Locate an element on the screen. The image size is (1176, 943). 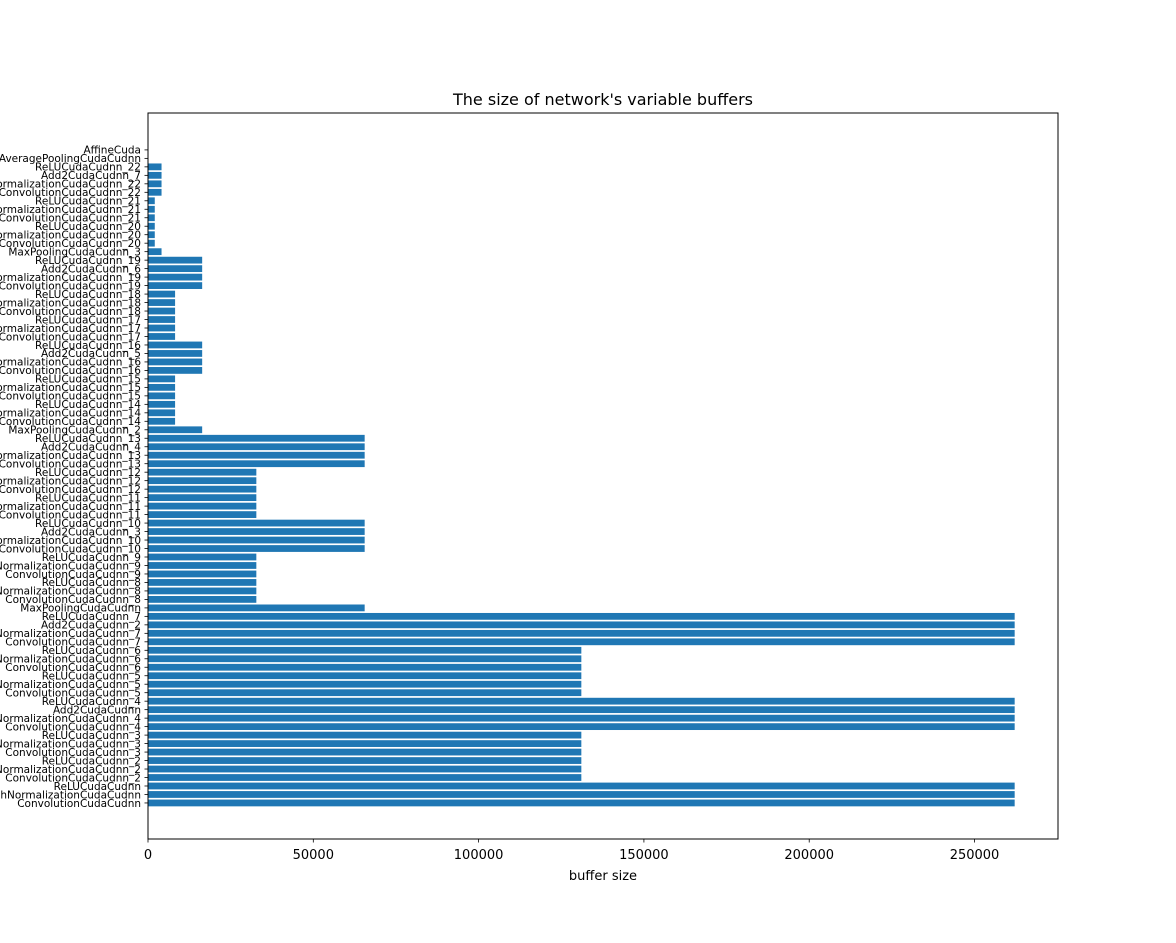
y-tick-label: ConvolutionCudaCudnn_20 is located at coordinates (70, 244).